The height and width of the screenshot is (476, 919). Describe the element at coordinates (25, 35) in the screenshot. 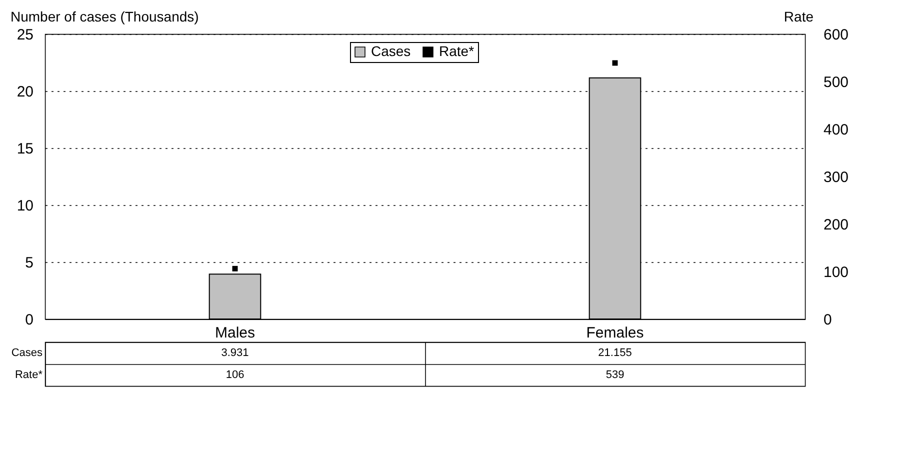

I see `y-tick-label: 25` at that location.